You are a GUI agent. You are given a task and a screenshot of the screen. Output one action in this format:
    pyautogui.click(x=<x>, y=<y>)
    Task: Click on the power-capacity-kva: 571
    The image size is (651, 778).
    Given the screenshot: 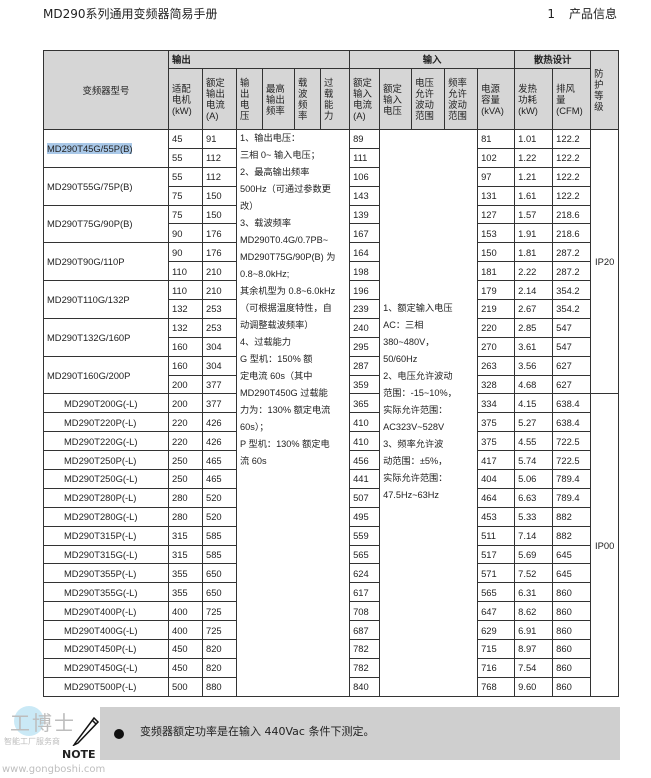 What is the action you would take?
    pyautogui.click(x=496, y=573)
    